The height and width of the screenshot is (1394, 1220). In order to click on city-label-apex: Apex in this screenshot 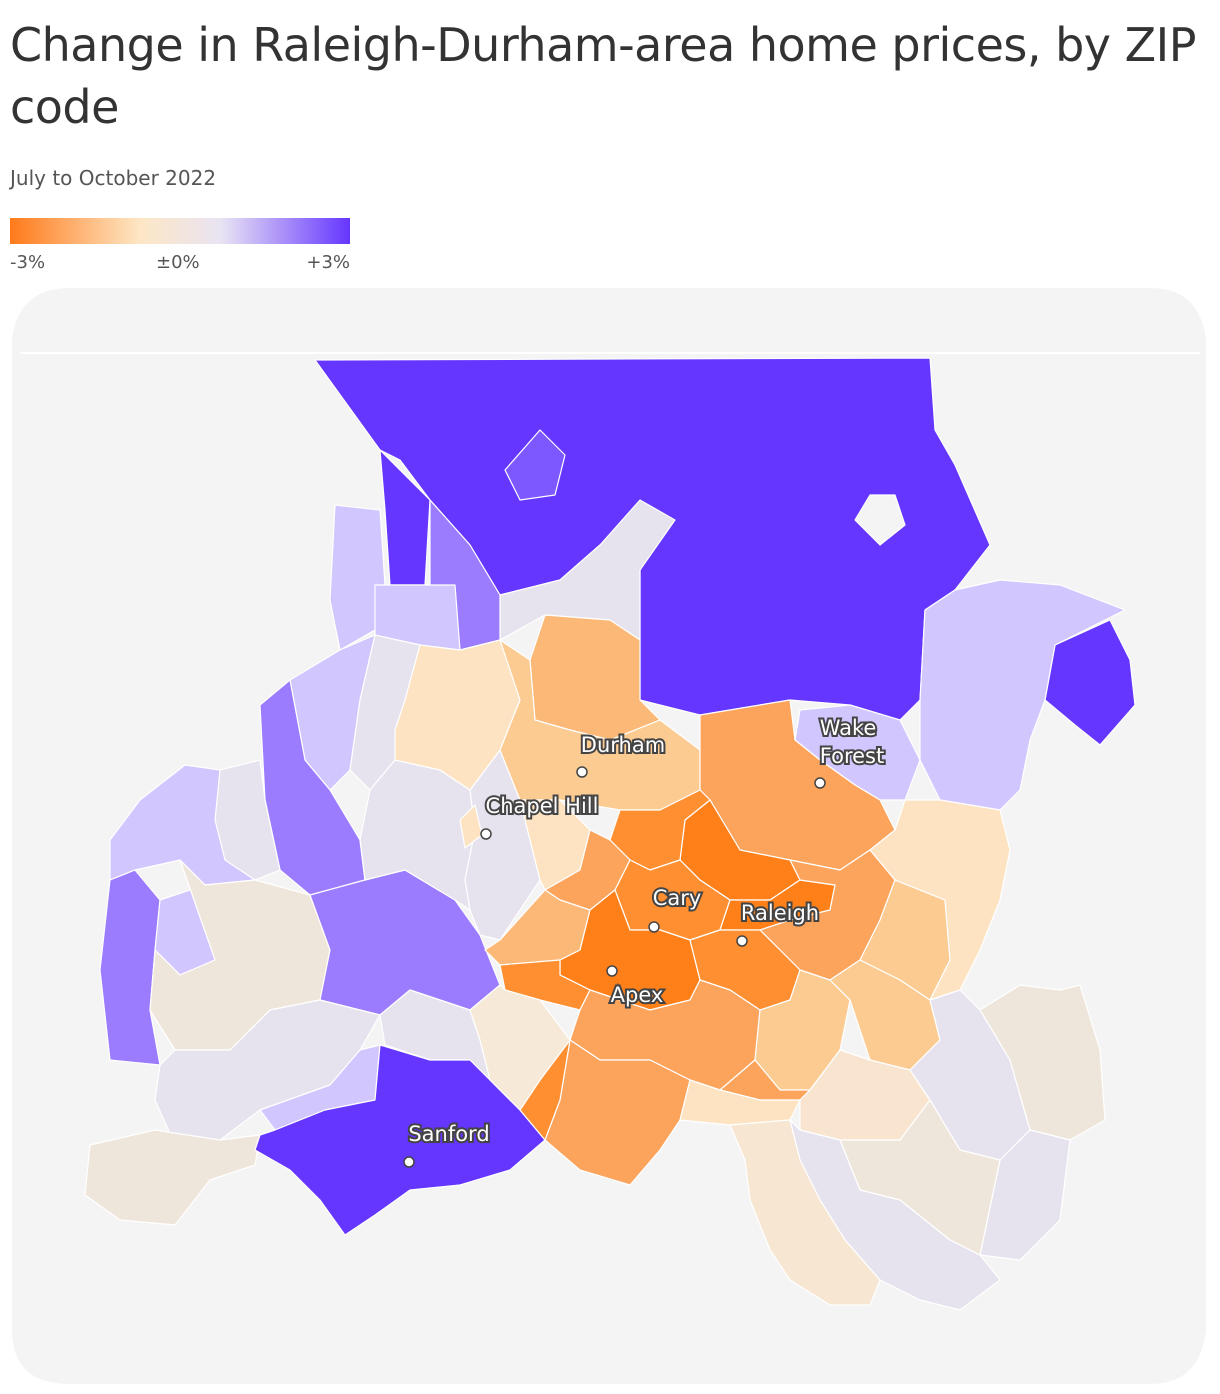, I will do `click(637, 995)`.